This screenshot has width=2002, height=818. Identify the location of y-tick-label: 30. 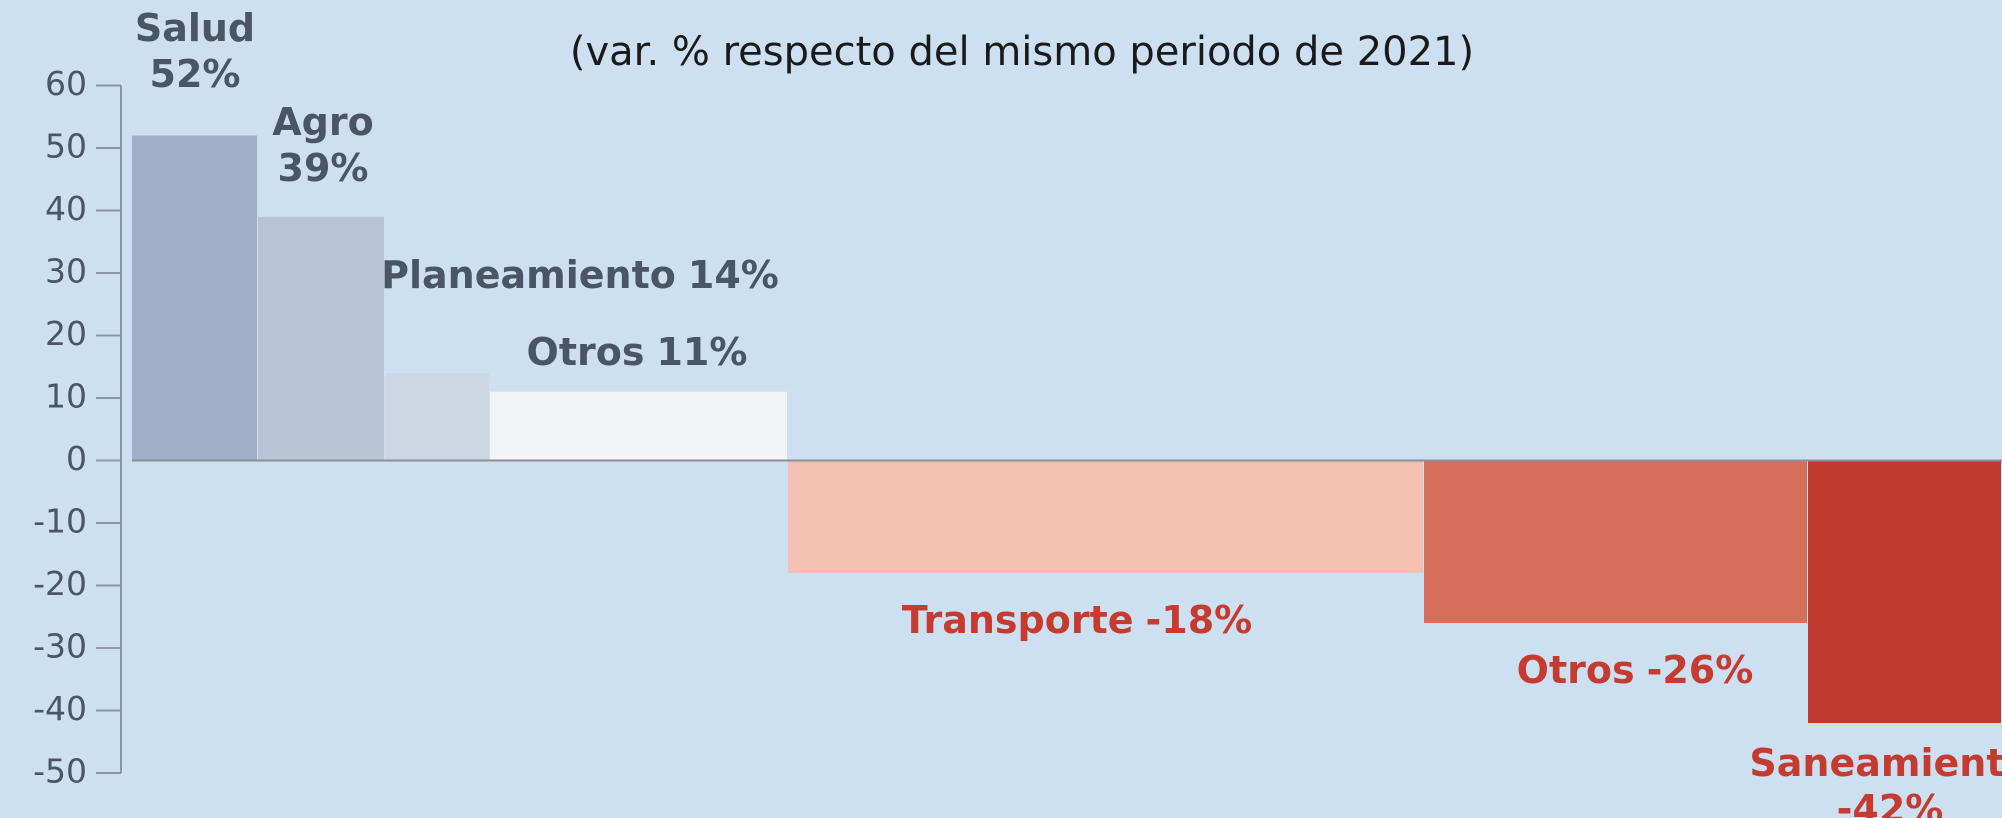
(66, 271).